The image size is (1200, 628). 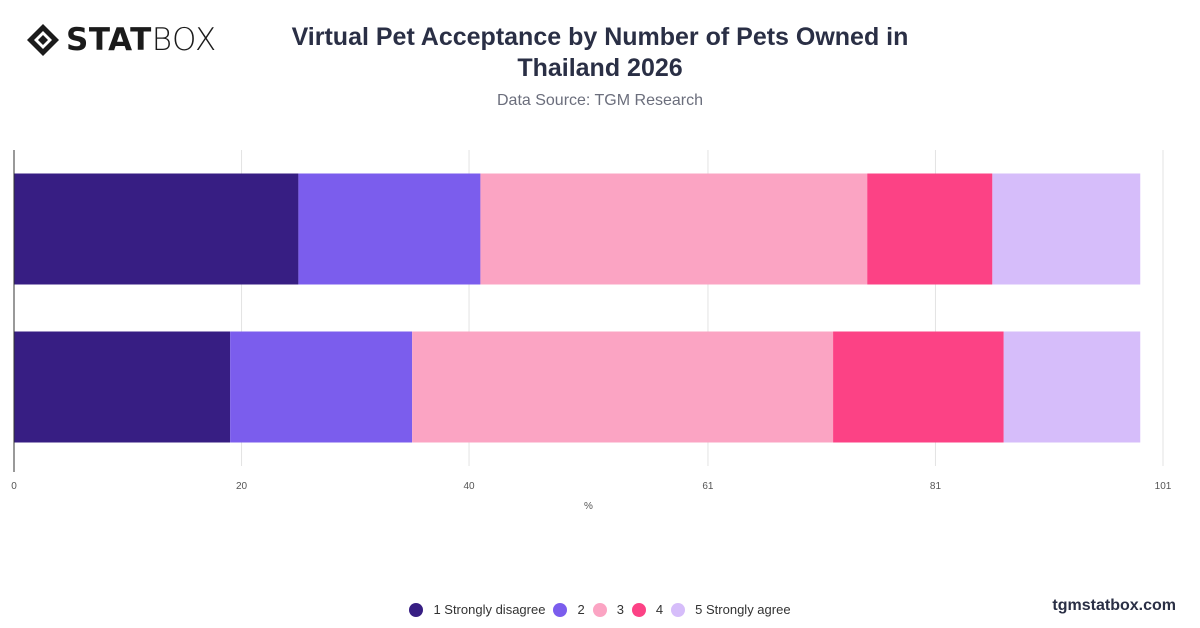 I want to click on logo-text-bold: STAT, so click(x=109, y=40).